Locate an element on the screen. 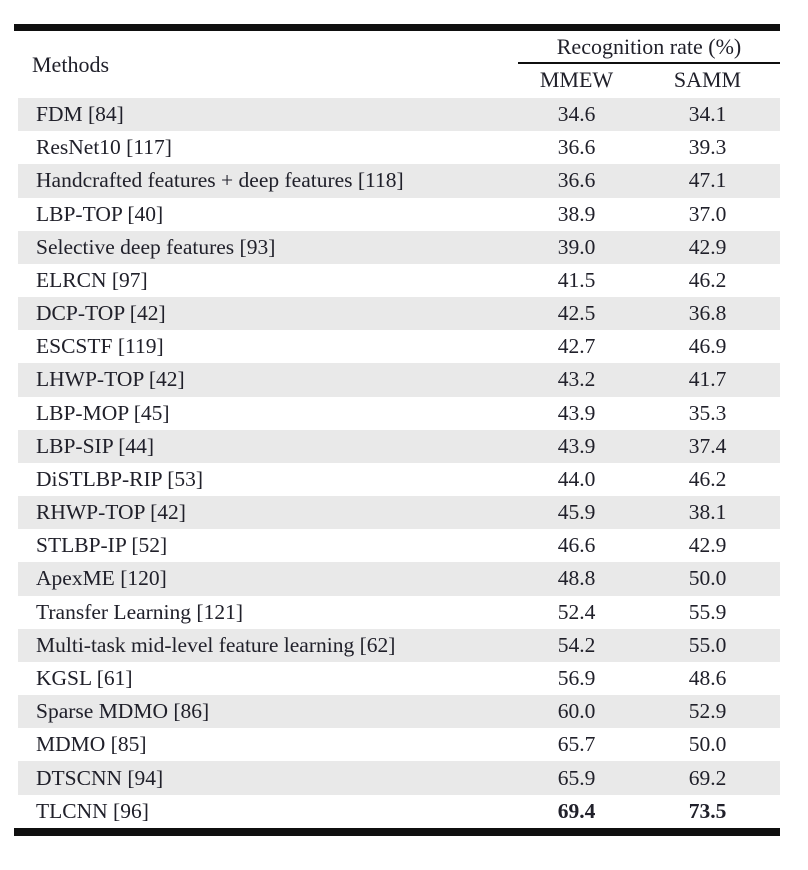 This screenshot has width=808, height=870. column-header-mmew: MMEW is located at coordinates (576, 79).